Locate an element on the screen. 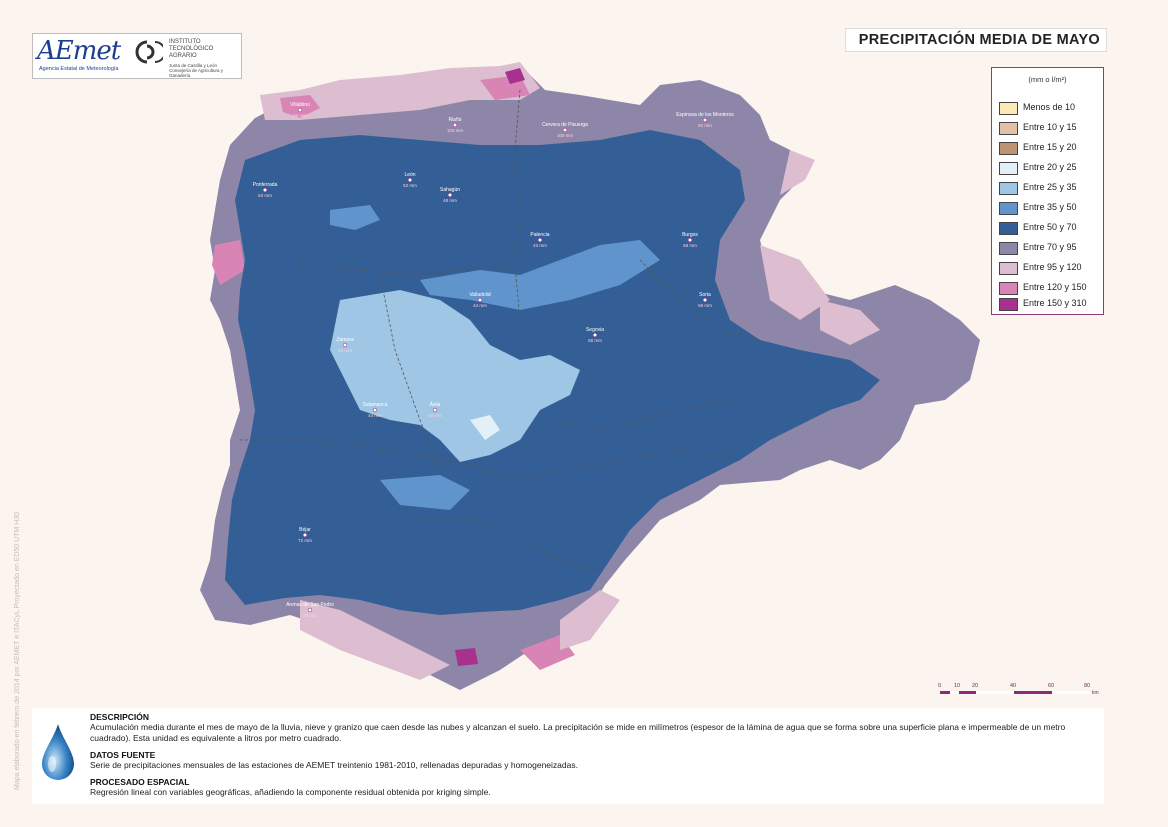 The height and width of the screenshot is (827, 1168). station-marker: Béjar 72 mm is located at coordinates (305, 535).